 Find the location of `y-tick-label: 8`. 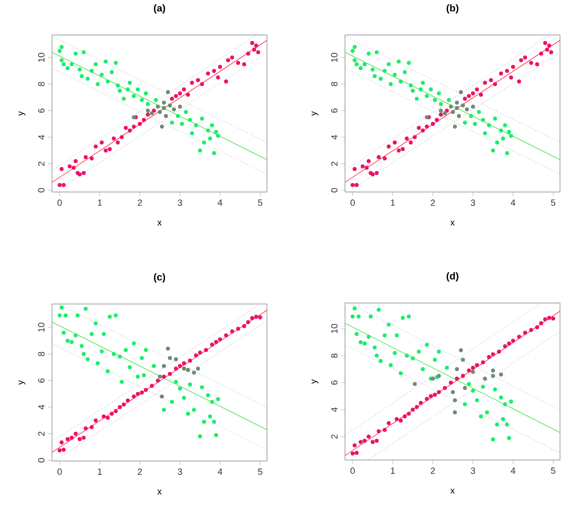

y-tick-label: 8 is located at coordinates (41, 84).